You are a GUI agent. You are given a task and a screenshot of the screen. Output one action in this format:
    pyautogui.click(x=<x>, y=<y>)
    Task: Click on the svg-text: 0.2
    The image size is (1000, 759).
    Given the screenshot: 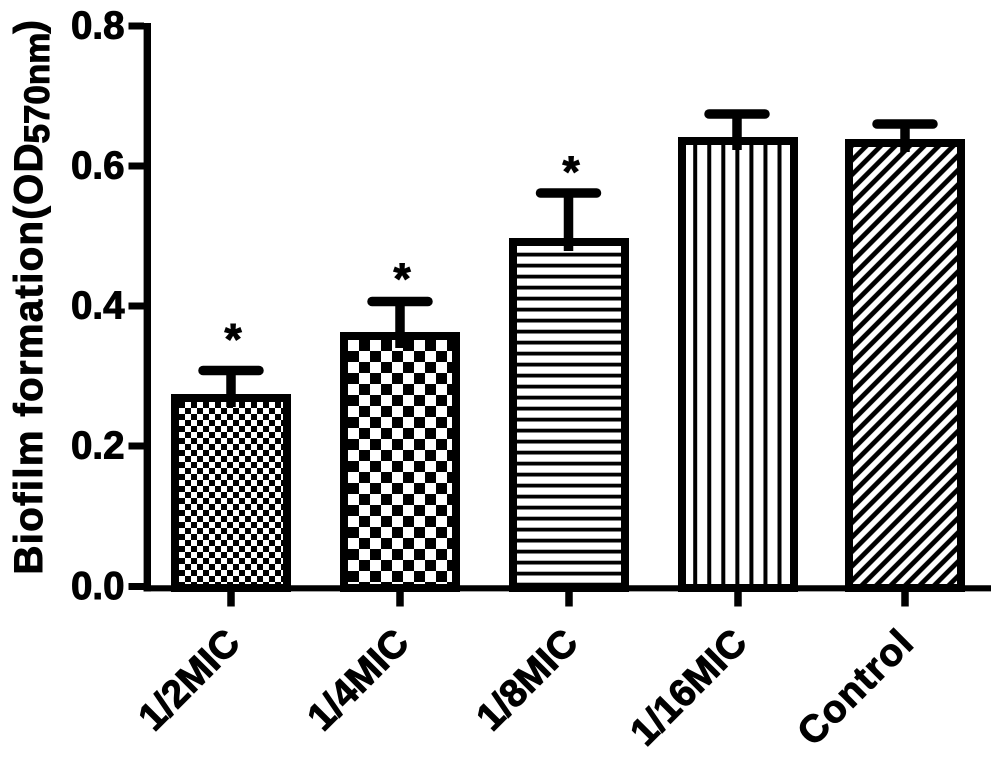 What is the action you would take?
    pyautogui.click(x=98, y=446)
    